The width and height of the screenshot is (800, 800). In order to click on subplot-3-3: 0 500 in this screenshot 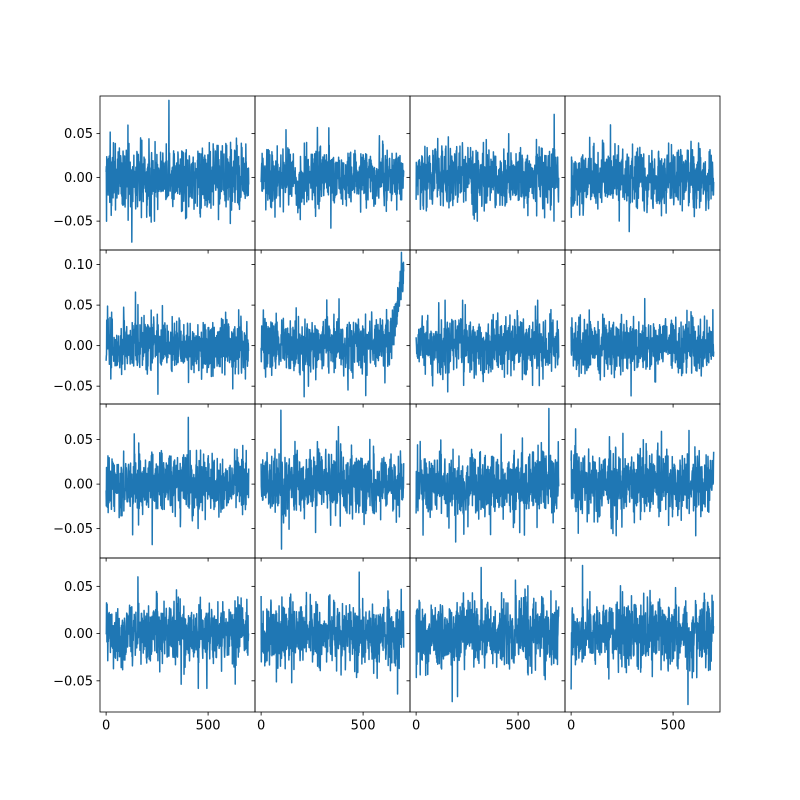, I will do `click(641, 645)`.